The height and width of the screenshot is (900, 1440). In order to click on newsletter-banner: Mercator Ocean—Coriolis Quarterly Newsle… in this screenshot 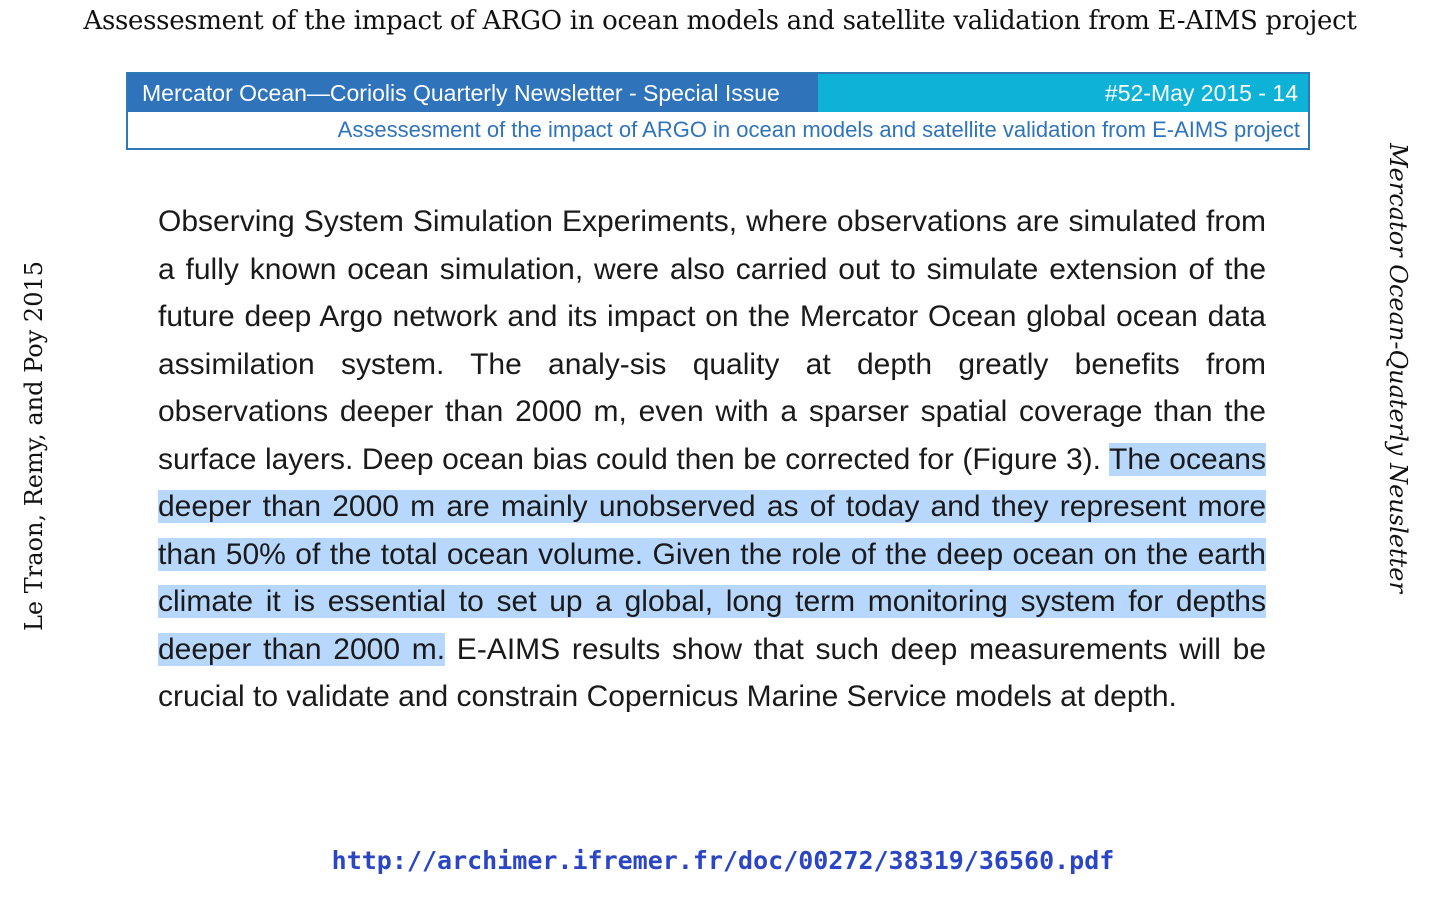, I will do `click(718, 111)`.